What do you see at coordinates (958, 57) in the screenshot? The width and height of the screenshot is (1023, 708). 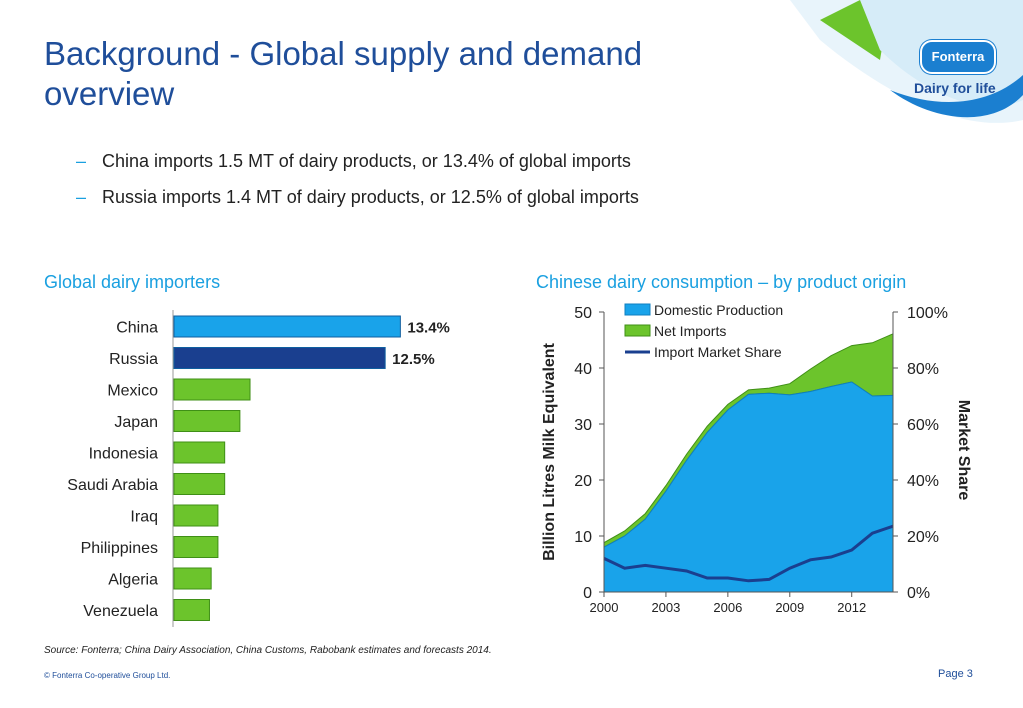 I see `logo-brand: Fonterra` at bounding box center [958, 57].